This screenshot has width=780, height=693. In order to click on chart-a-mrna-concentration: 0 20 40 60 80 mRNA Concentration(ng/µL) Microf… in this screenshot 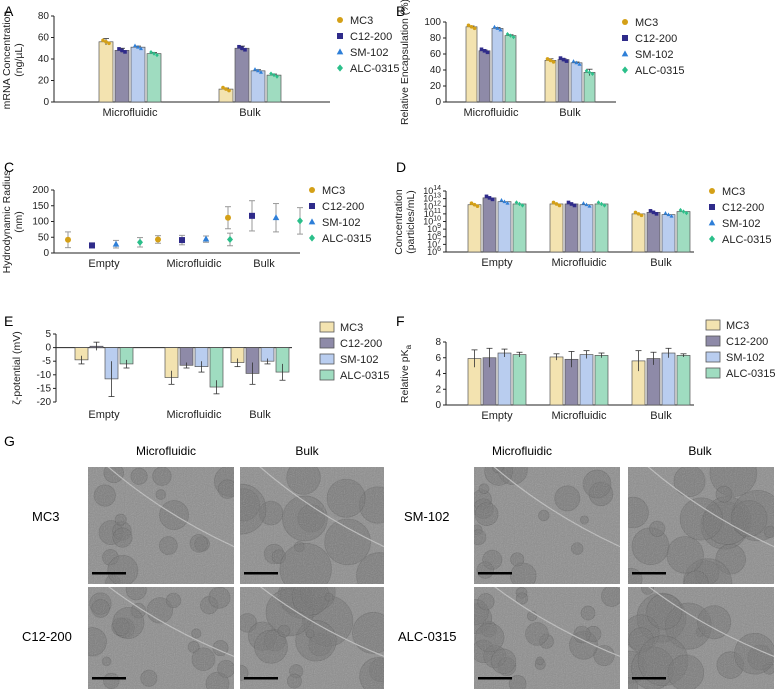, I will do `click(200, 65)`.